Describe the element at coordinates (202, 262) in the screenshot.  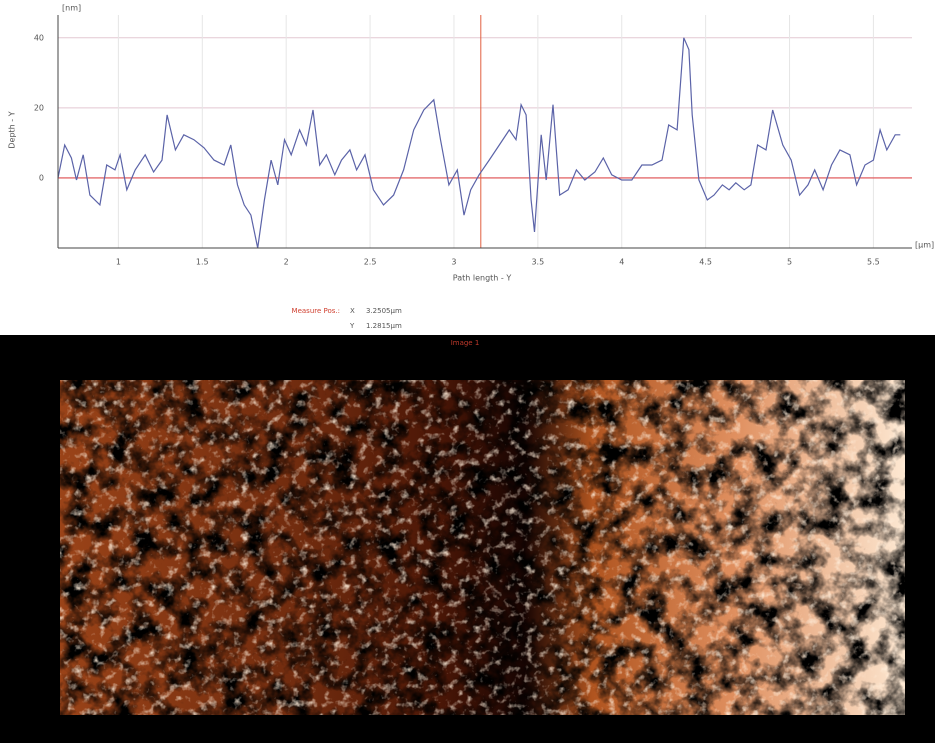
I see `x-tick-label: 1.5` at that location.